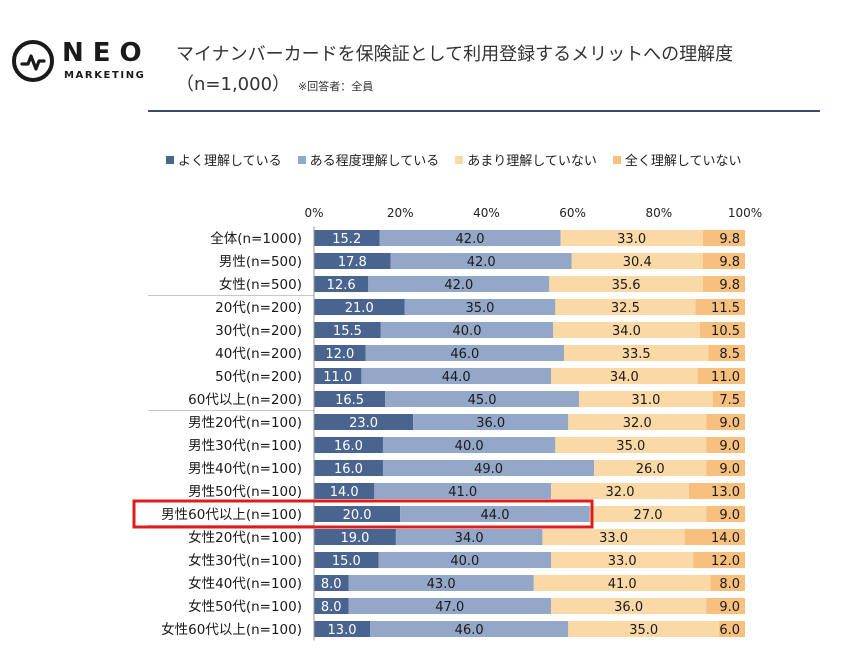  What do you see at coordinates (683, 161) in the screenshot?
I see `legend-label-4: 全く理解していない` at bounding box center [683, 161].